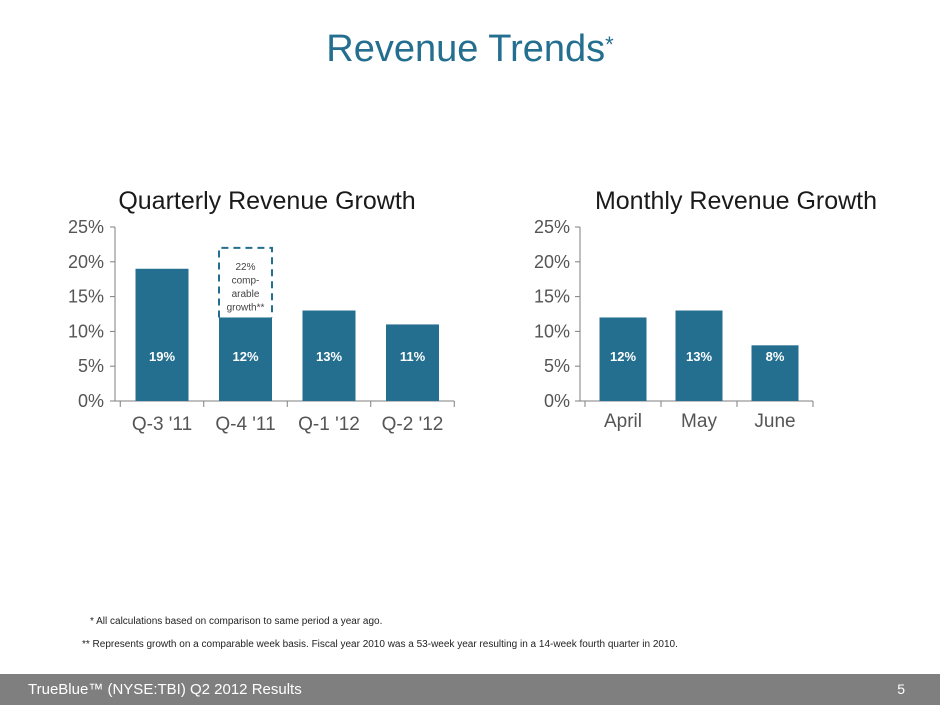  Describe the element at coordinates (266, 201) in the screenshot. I see `quarterly-chart-title: Quarterly Revenue Growth` at that location.